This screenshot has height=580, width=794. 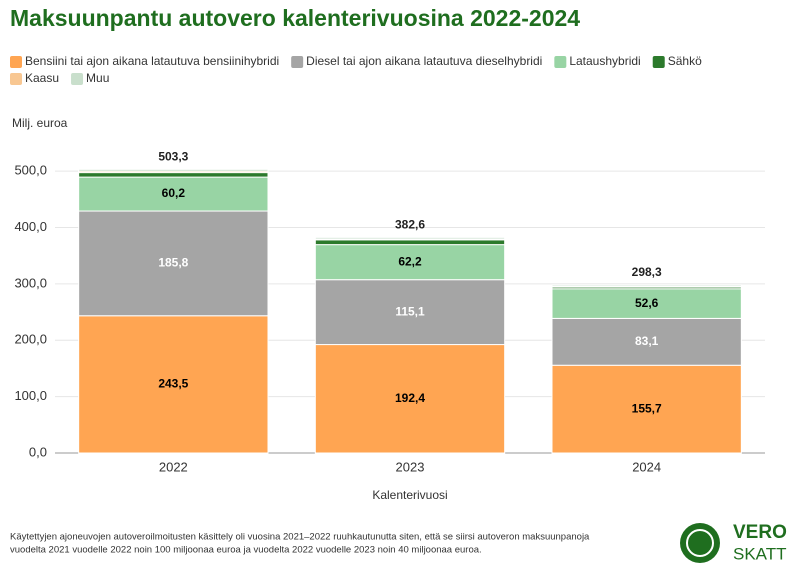 What do you see at coordinates (646, 466) in the screenshot?
I see `x-tick-label: 2024` at bounding box center [646, 466].